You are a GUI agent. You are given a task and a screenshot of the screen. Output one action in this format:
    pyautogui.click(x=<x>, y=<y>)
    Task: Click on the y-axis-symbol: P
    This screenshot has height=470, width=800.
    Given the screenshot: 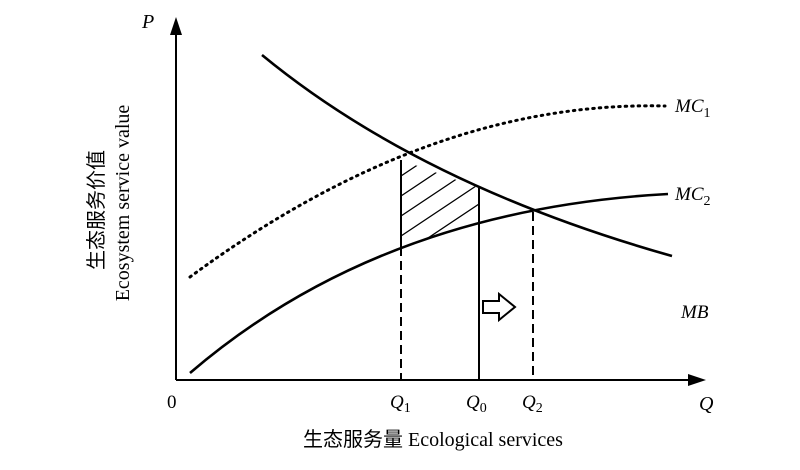 What is the action you would take?
    pyautogui.click(x=147, y=22)
    